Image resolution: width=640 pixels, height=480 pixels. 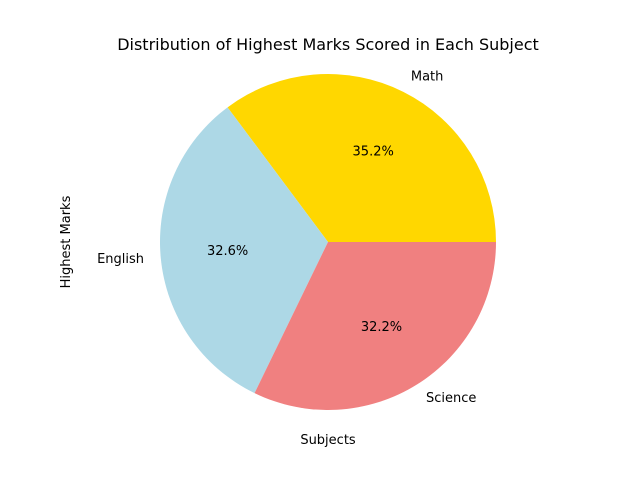 I want to click on slice-value-label-math: 35.2%, so click(x=373, y=151).